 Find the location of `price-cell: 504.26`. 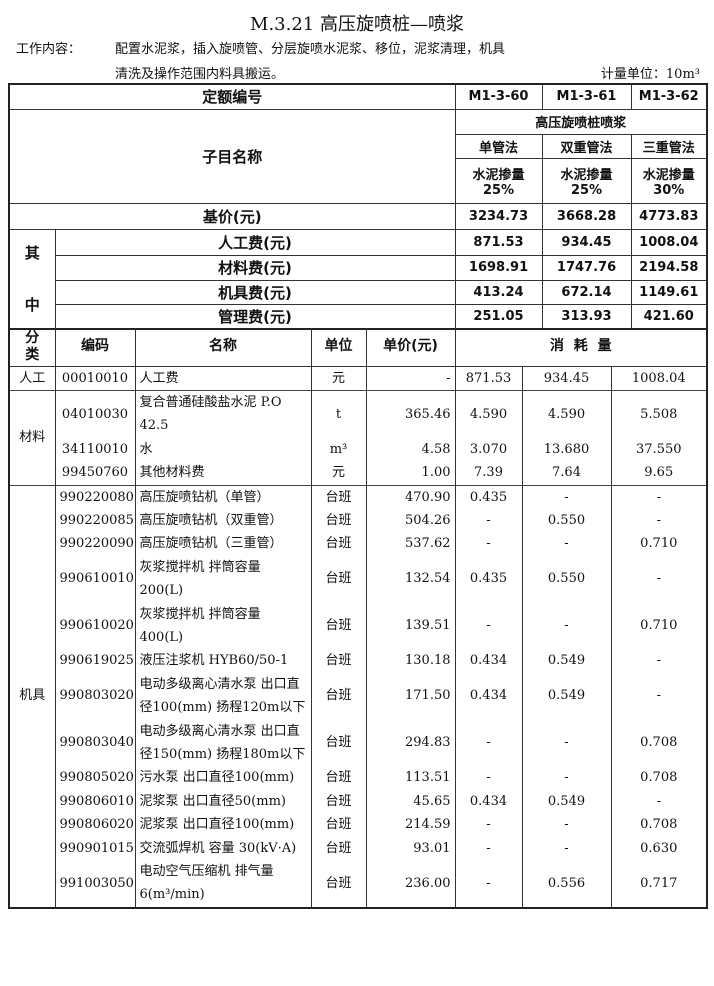

price-cell: 504.26 is located at coordinates (410, 520).